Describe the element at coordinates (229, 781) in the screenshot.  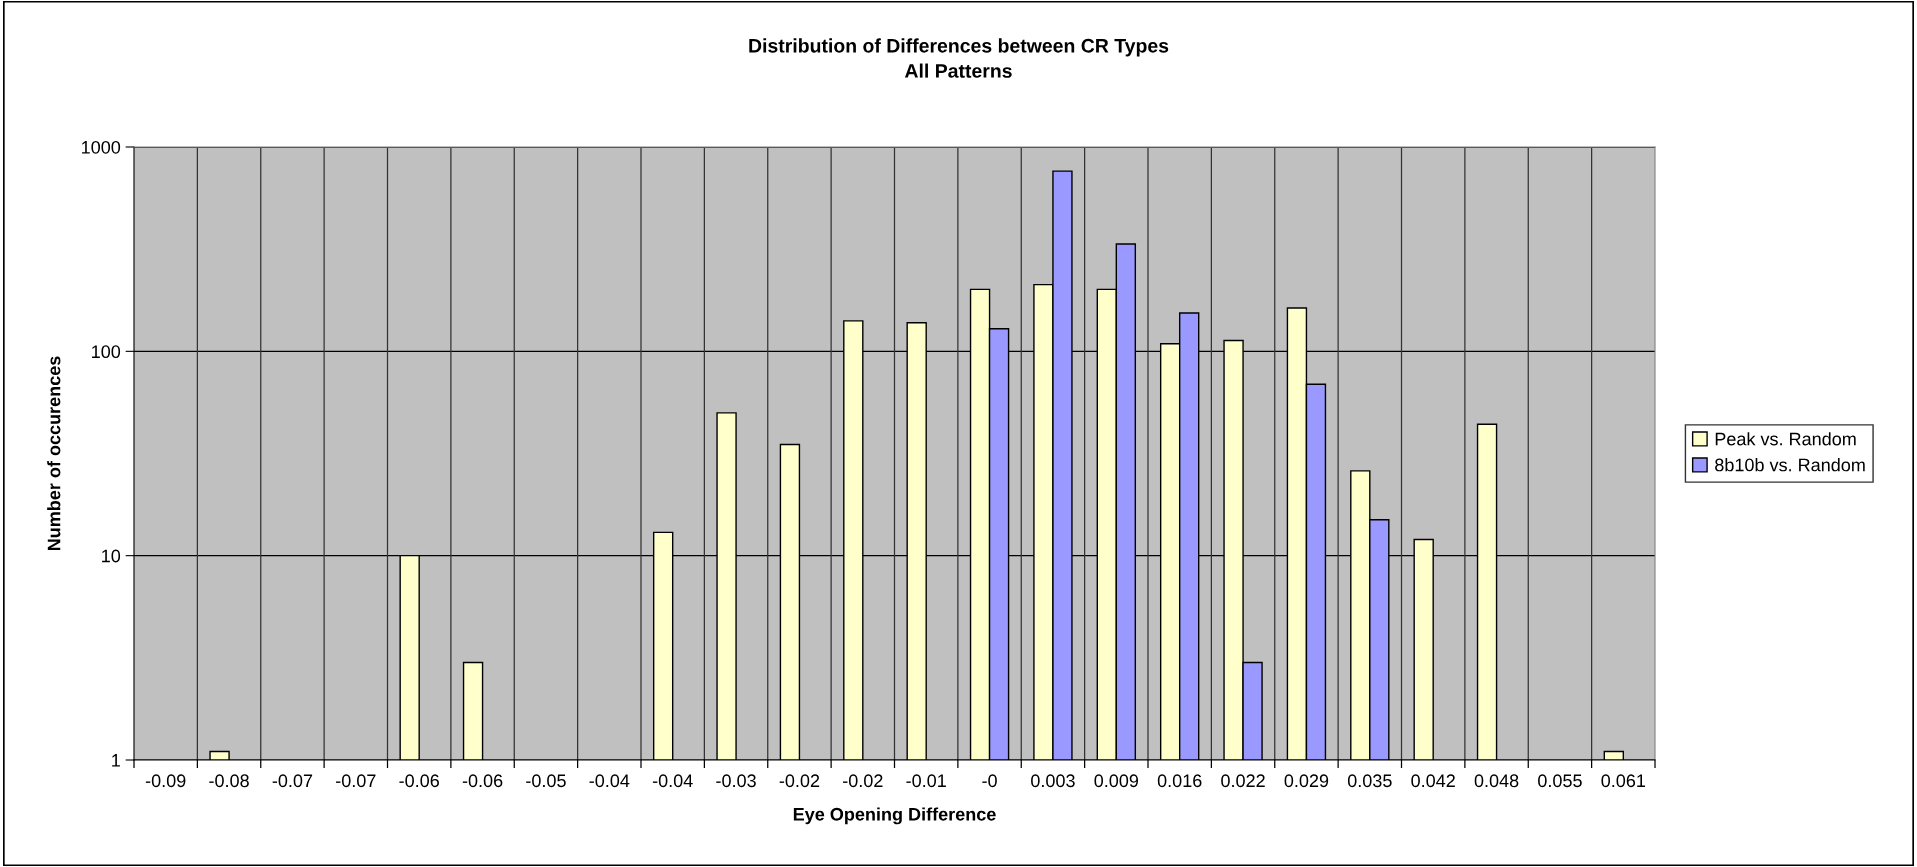
I see `x-tick-label: -0.08` at that location.